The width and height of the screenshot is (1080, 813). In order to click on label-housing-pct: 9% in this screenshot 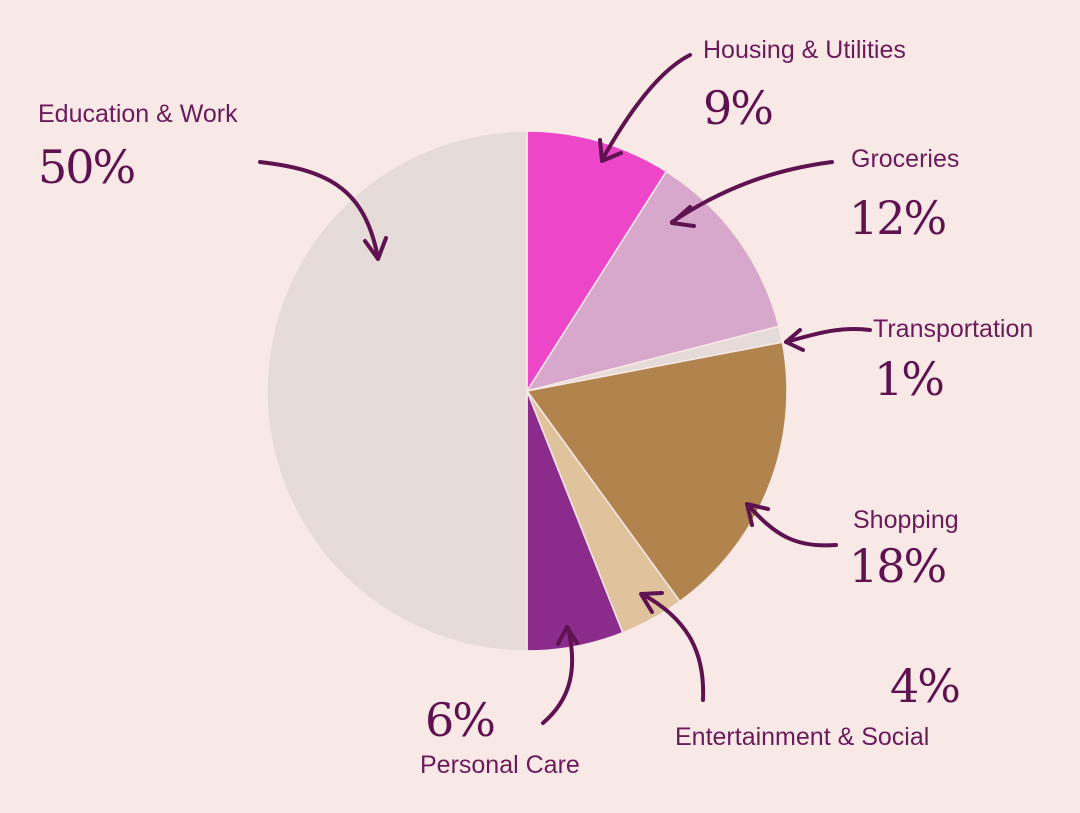, I will do `click(737, 108)`.